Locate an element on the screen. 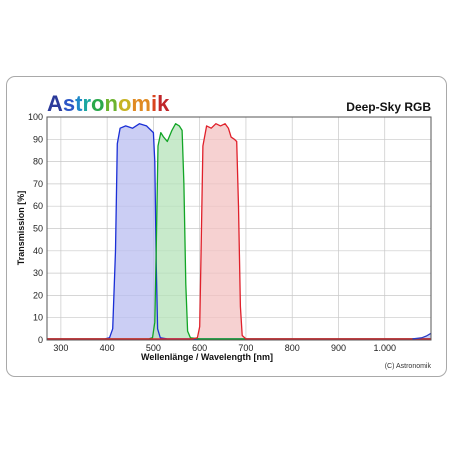 The width and height of the screenshot is (455, 455). logo-letter: n is located at coordinates (110, 103).